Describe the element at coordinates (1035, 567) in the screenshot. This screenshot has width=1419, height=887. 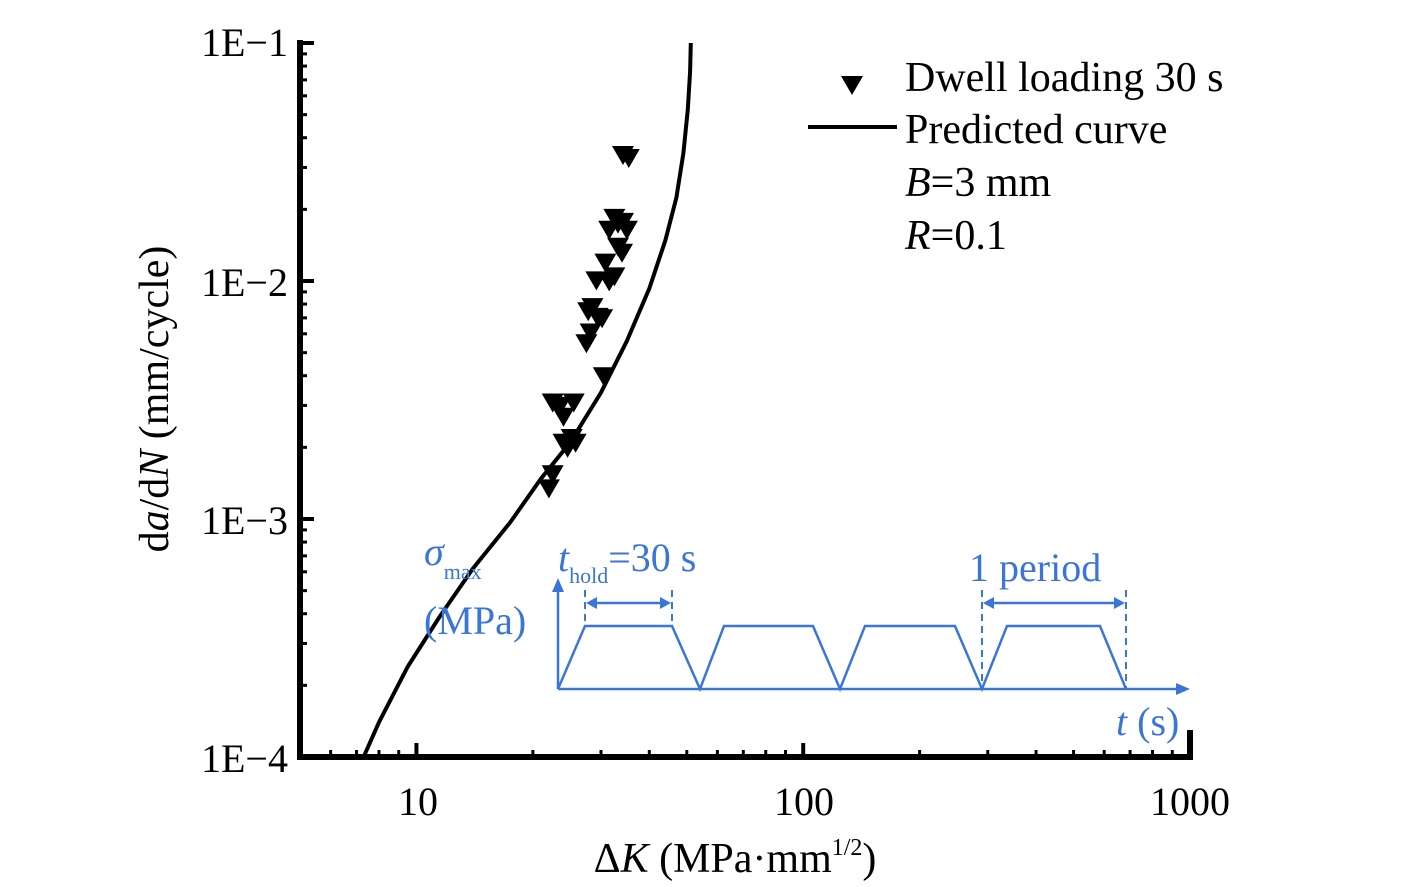
I see `inset-period-label: 1 period` at that location.